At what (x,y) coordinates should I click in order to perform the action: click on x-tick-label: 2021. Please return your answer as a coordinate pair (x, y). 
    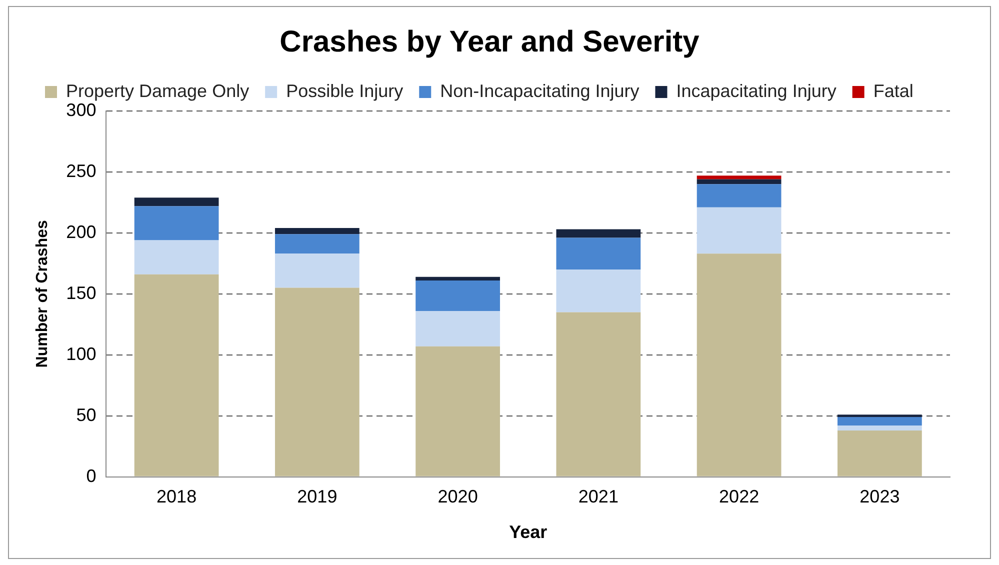
    Looking at the image, I should click on (598, 496).